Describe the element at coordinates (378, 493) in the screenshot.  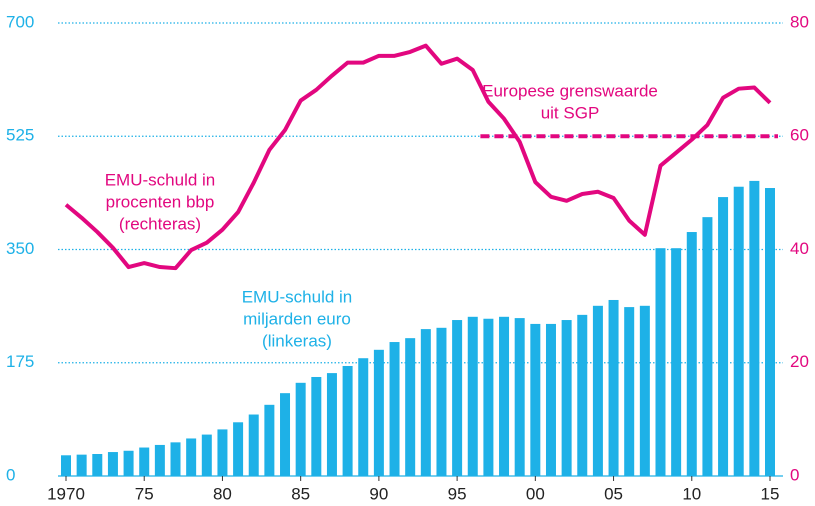
I see `x-tick-label: 90` at that location.